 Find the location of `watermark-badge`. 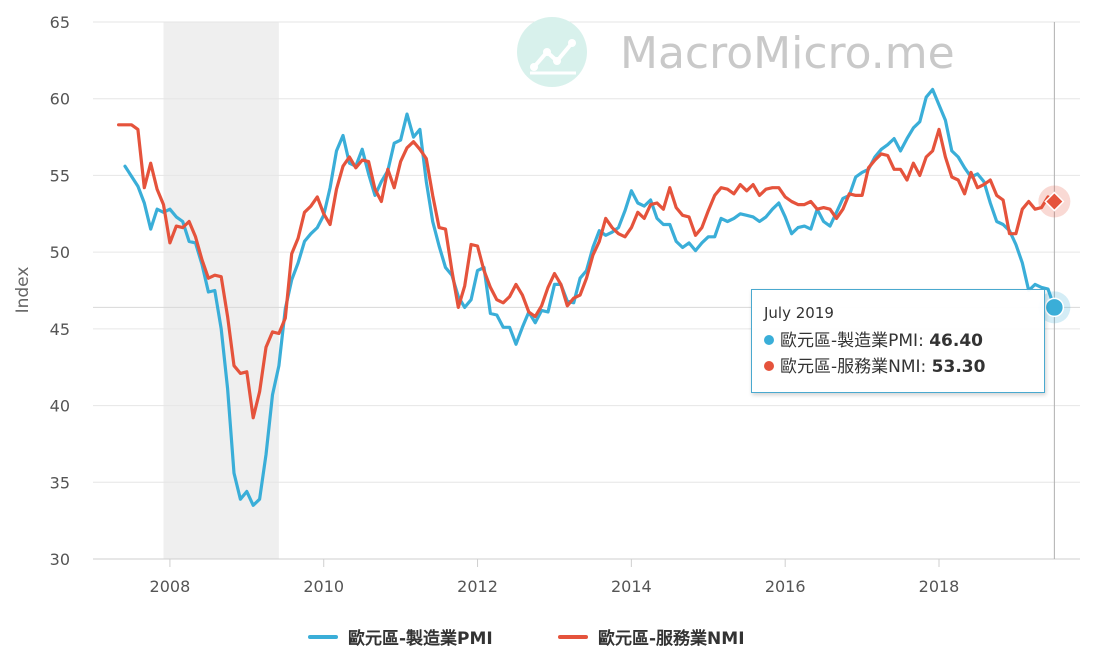

watermark-badge is located at coordinates (552, 52).